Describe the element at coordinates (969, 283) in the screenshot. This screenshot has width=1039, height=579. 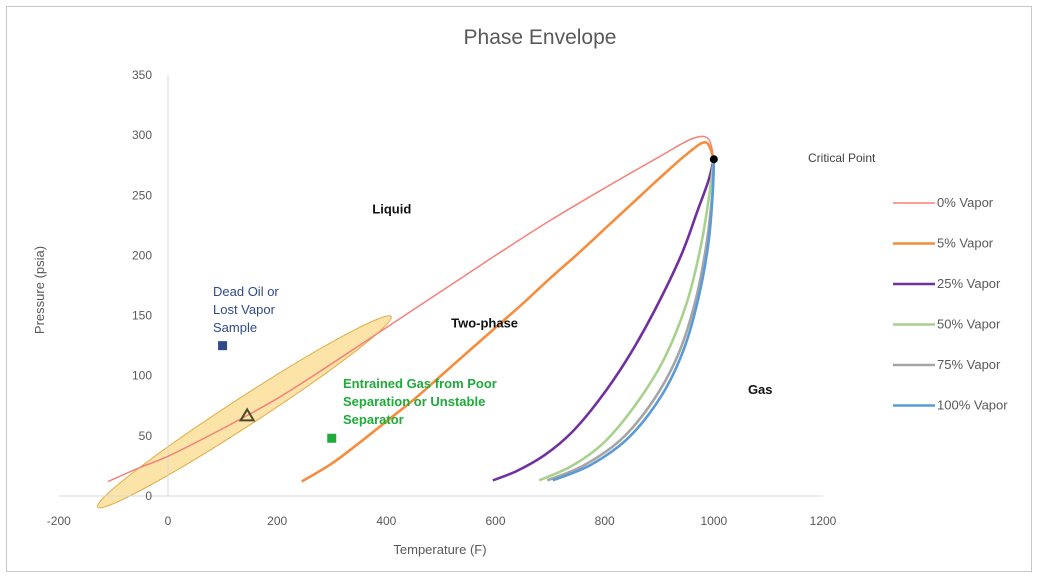
I see `legend-label-2: 25% Vapor` at that location.